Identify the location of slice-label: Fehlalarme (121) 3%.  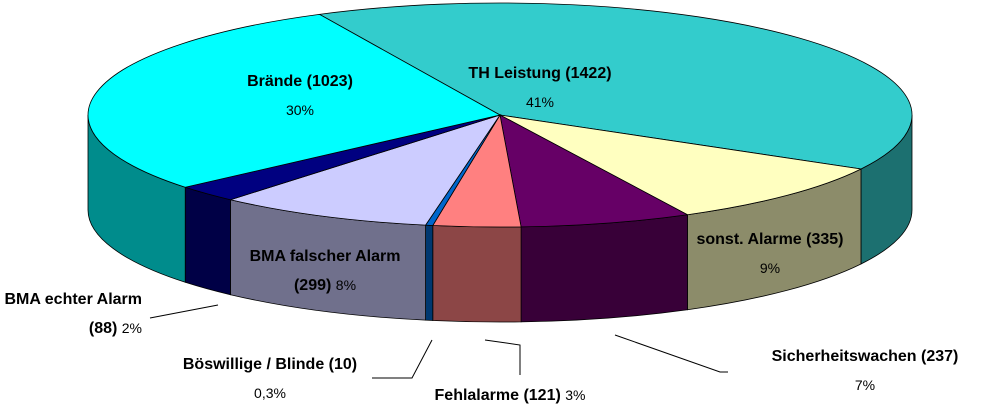
(510, 394).